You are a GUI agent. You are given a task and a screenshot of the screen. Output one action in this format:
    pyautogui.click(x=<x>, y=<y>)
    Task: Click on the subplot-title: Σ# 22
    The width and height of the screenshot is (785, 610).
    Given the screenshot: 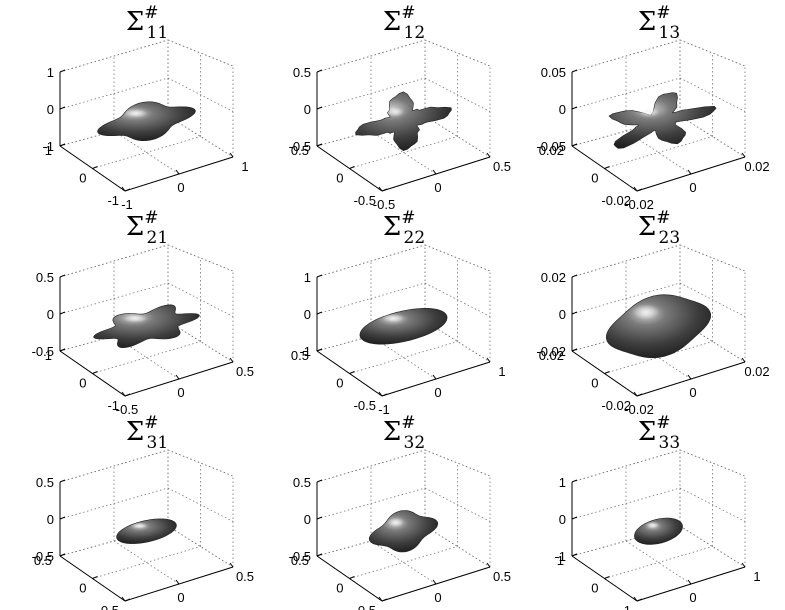 What is the action you would take?
    pyautogui.click(x=404, y=228)
    